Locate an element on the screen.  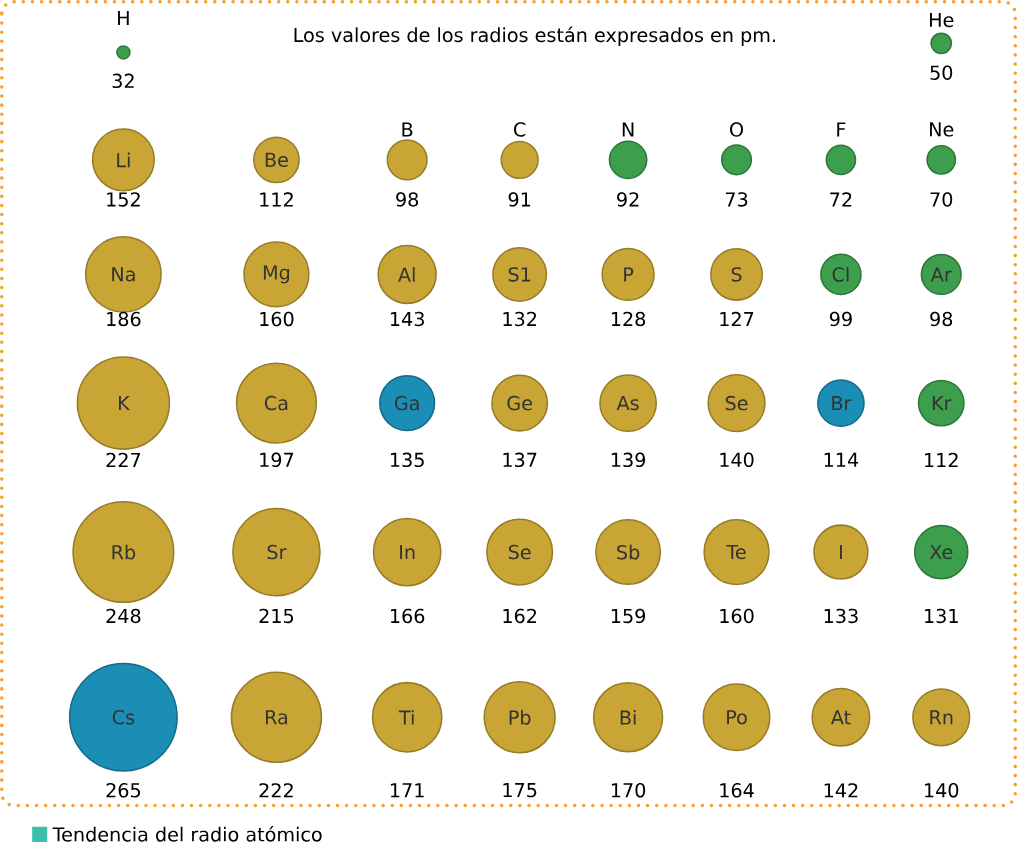
category-label: H is located at coordinates (123, 18).